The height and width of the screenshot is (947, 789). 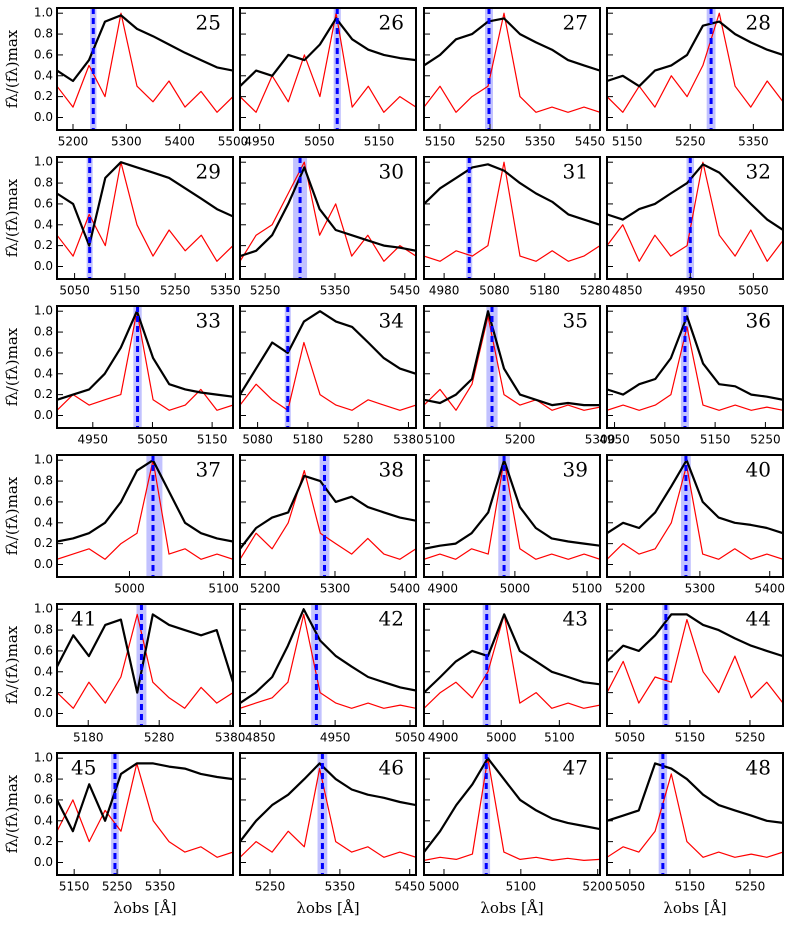 What do you see at coordinates (208, 321) in the screenshot?
I see `panel-number: 33` at bounding box center [208, 321].